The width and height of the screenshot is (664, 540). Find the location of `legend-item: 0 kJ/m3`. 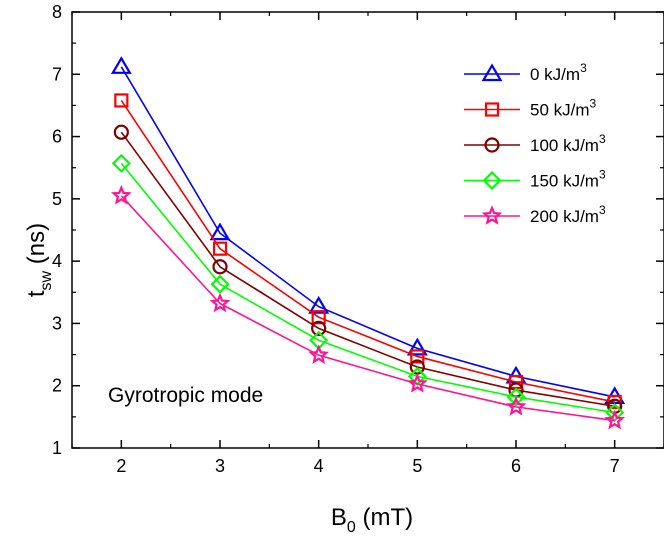

legend-item: 0 kJ/m3 is located at coordinates (525, 72).